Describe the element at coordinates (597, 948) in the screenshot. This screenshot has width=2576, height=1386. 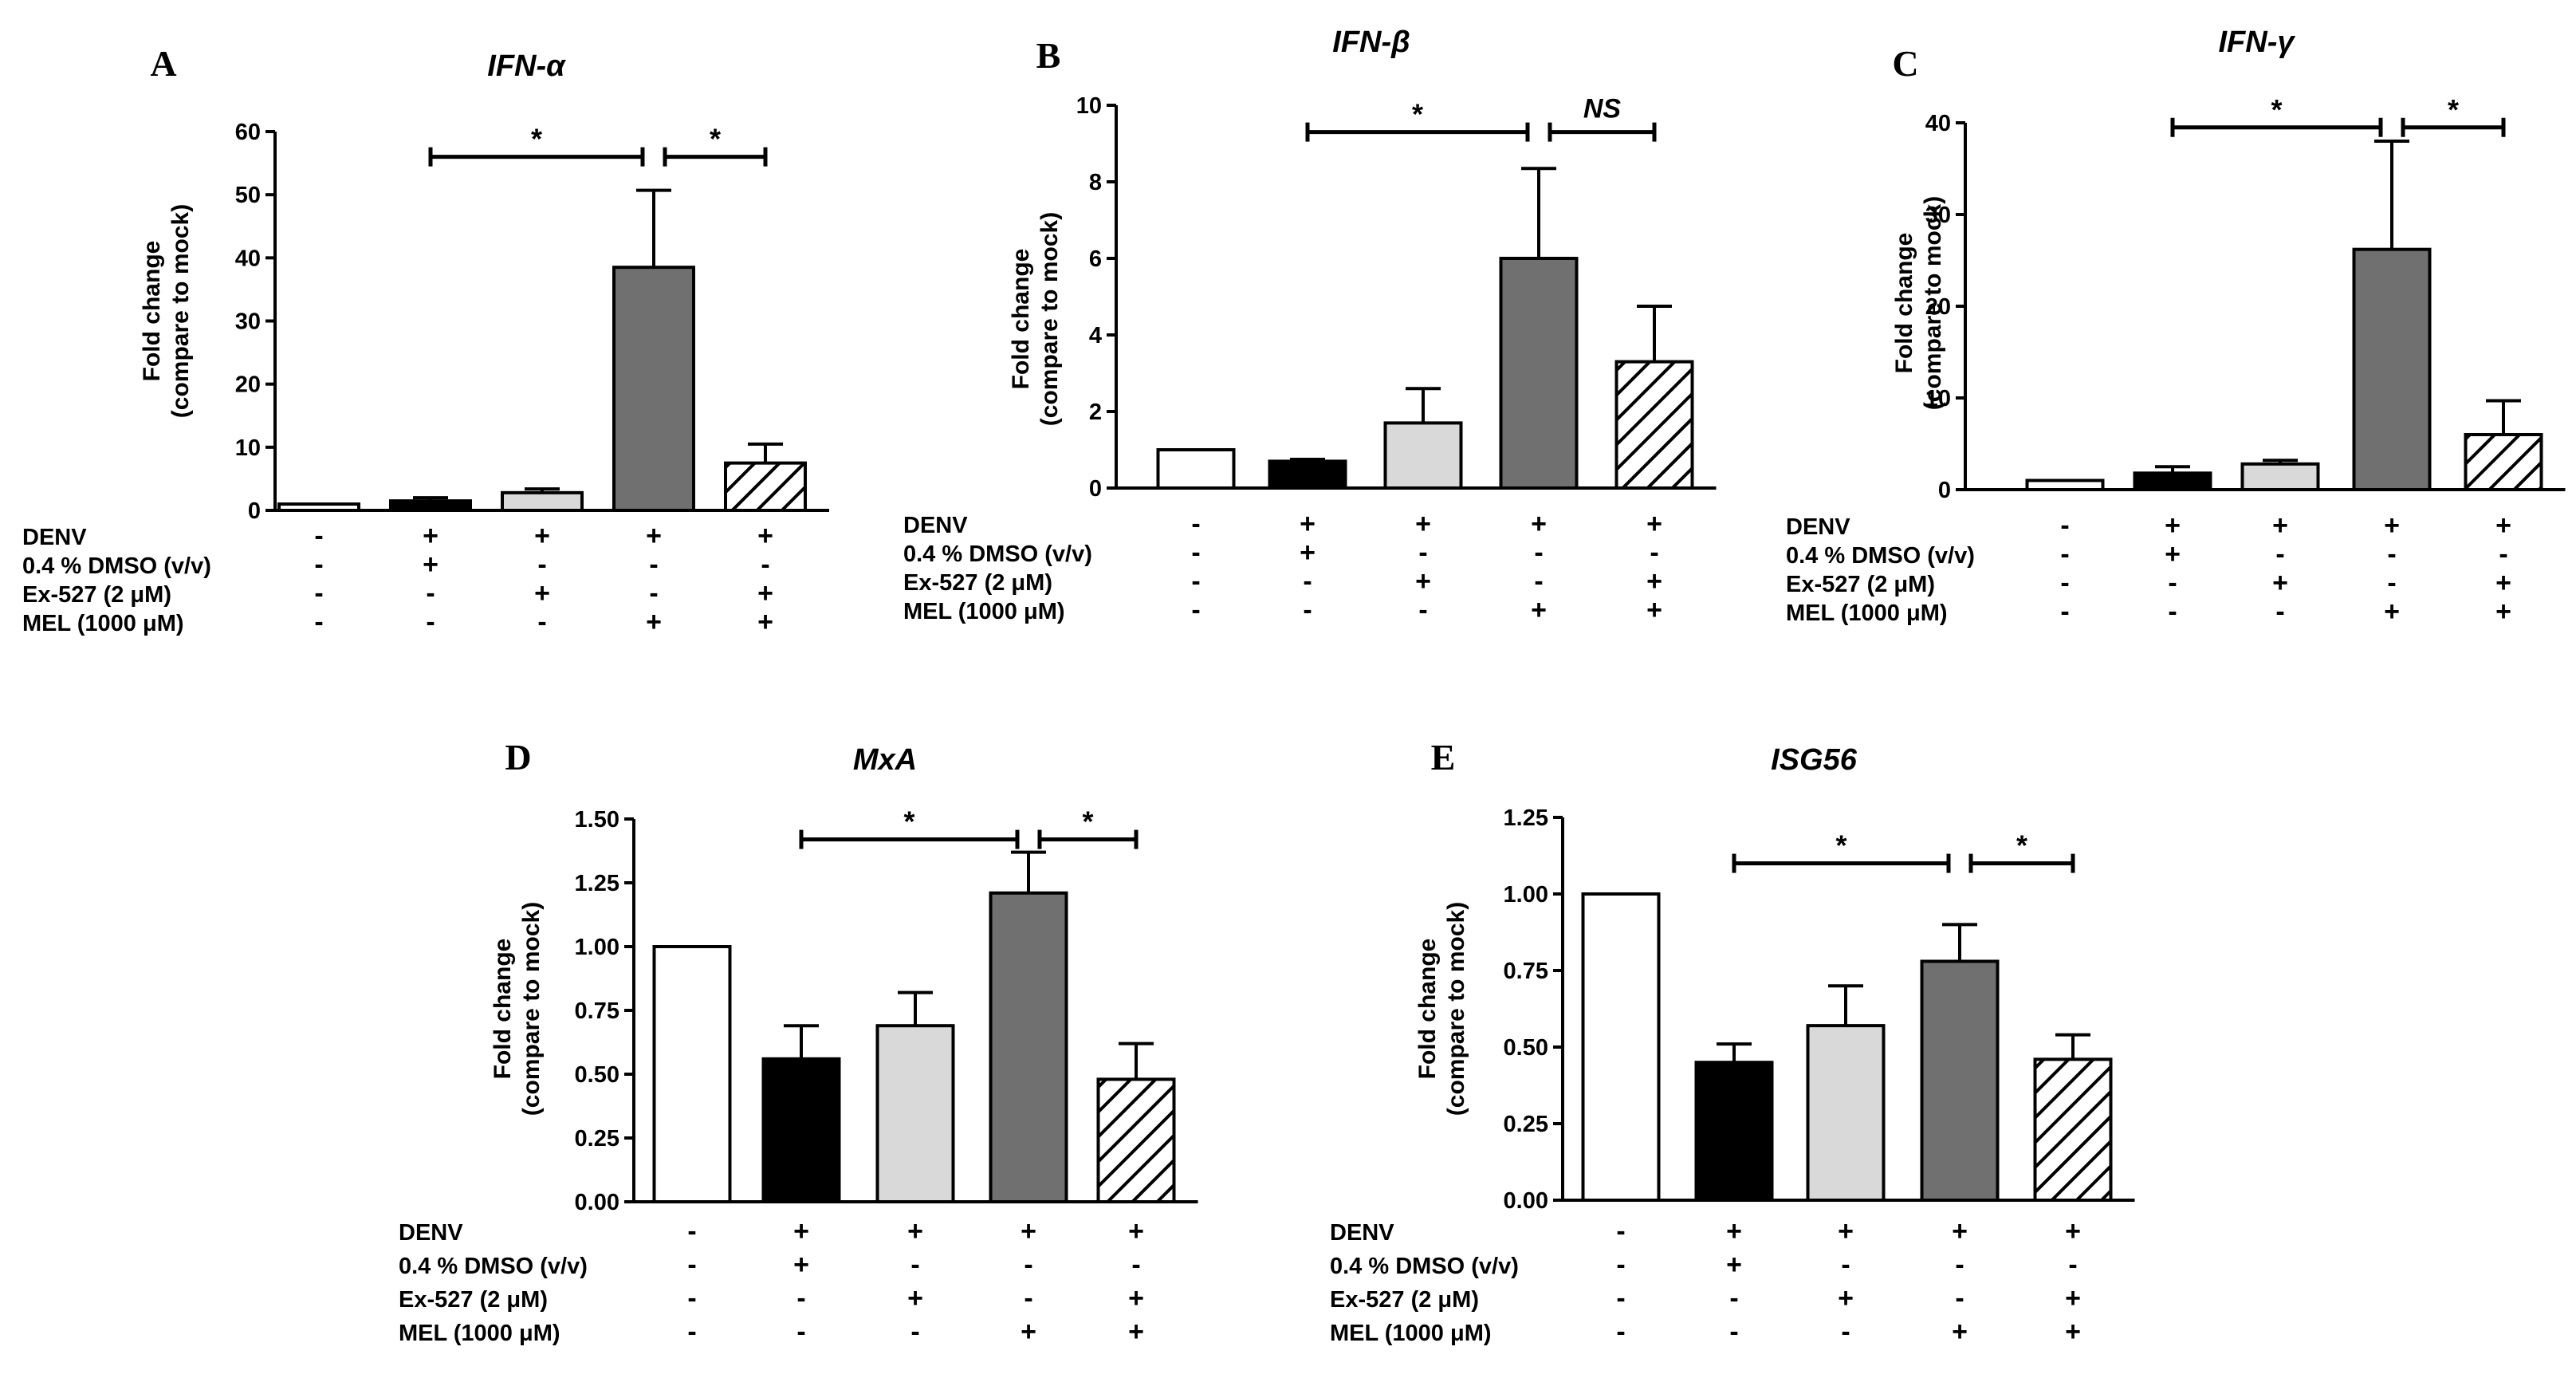
I see `y-tick-label: 1.00` at that location.